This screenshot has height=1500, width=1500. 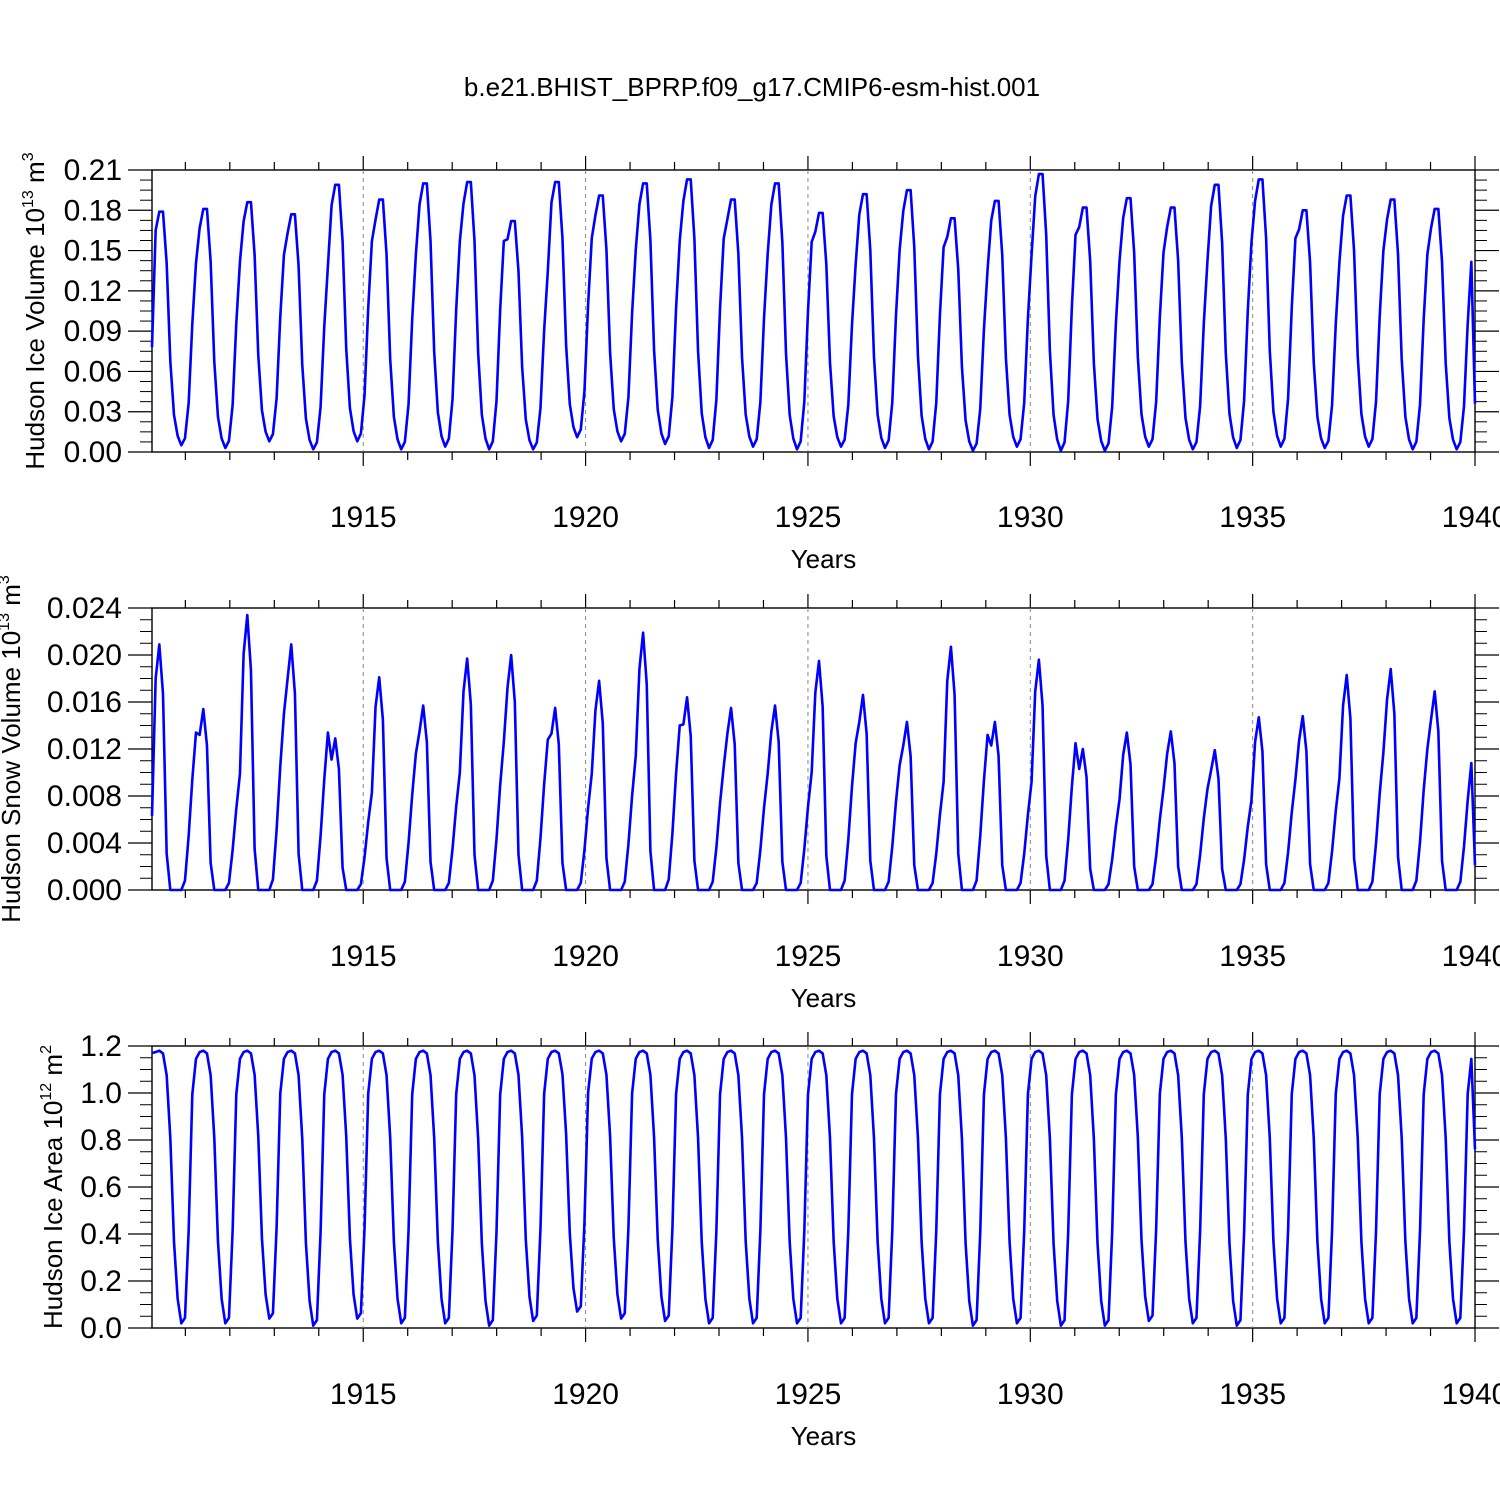 I want to click on y-tick-label: 0.15, so click(x=93, y=251).